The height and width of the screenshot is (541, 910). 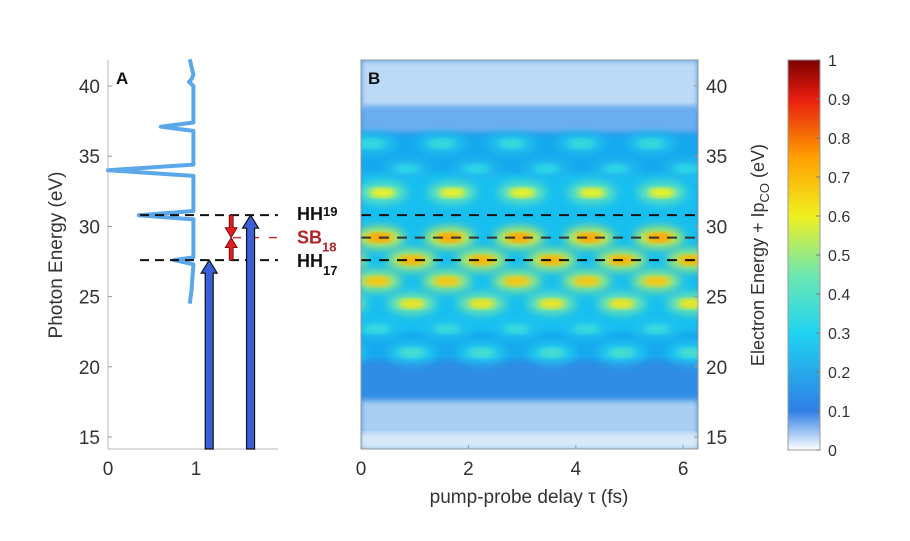 I want to click on colorbar-tick-label: 0.3, so click(x=839, y=334).